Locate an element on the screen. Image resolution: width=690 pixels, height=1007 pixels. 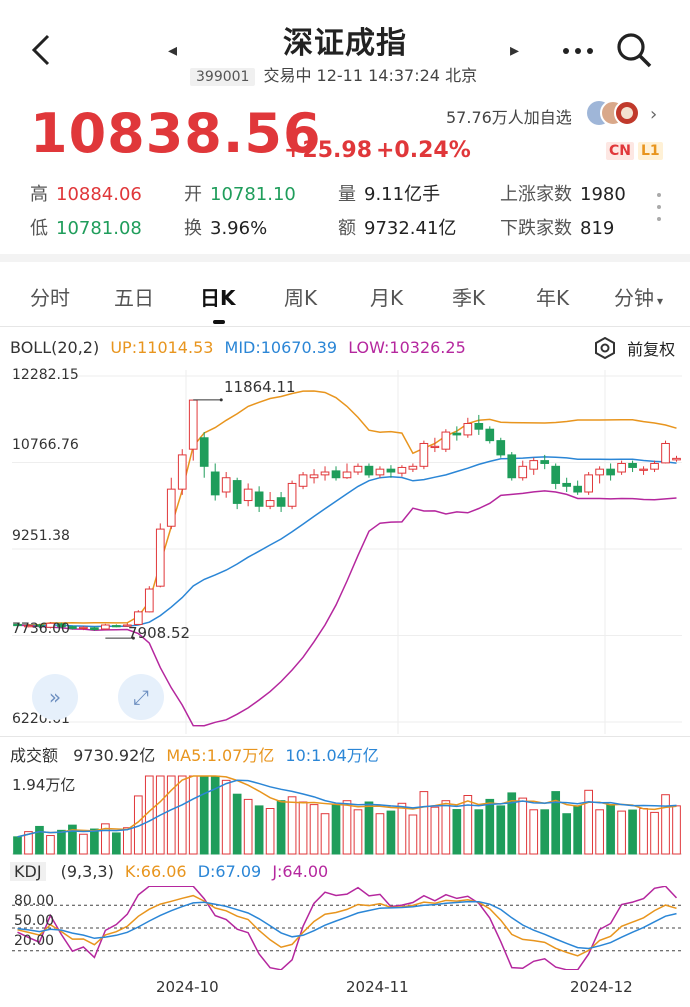
kdj-chart is located at coordinates (345, 928).